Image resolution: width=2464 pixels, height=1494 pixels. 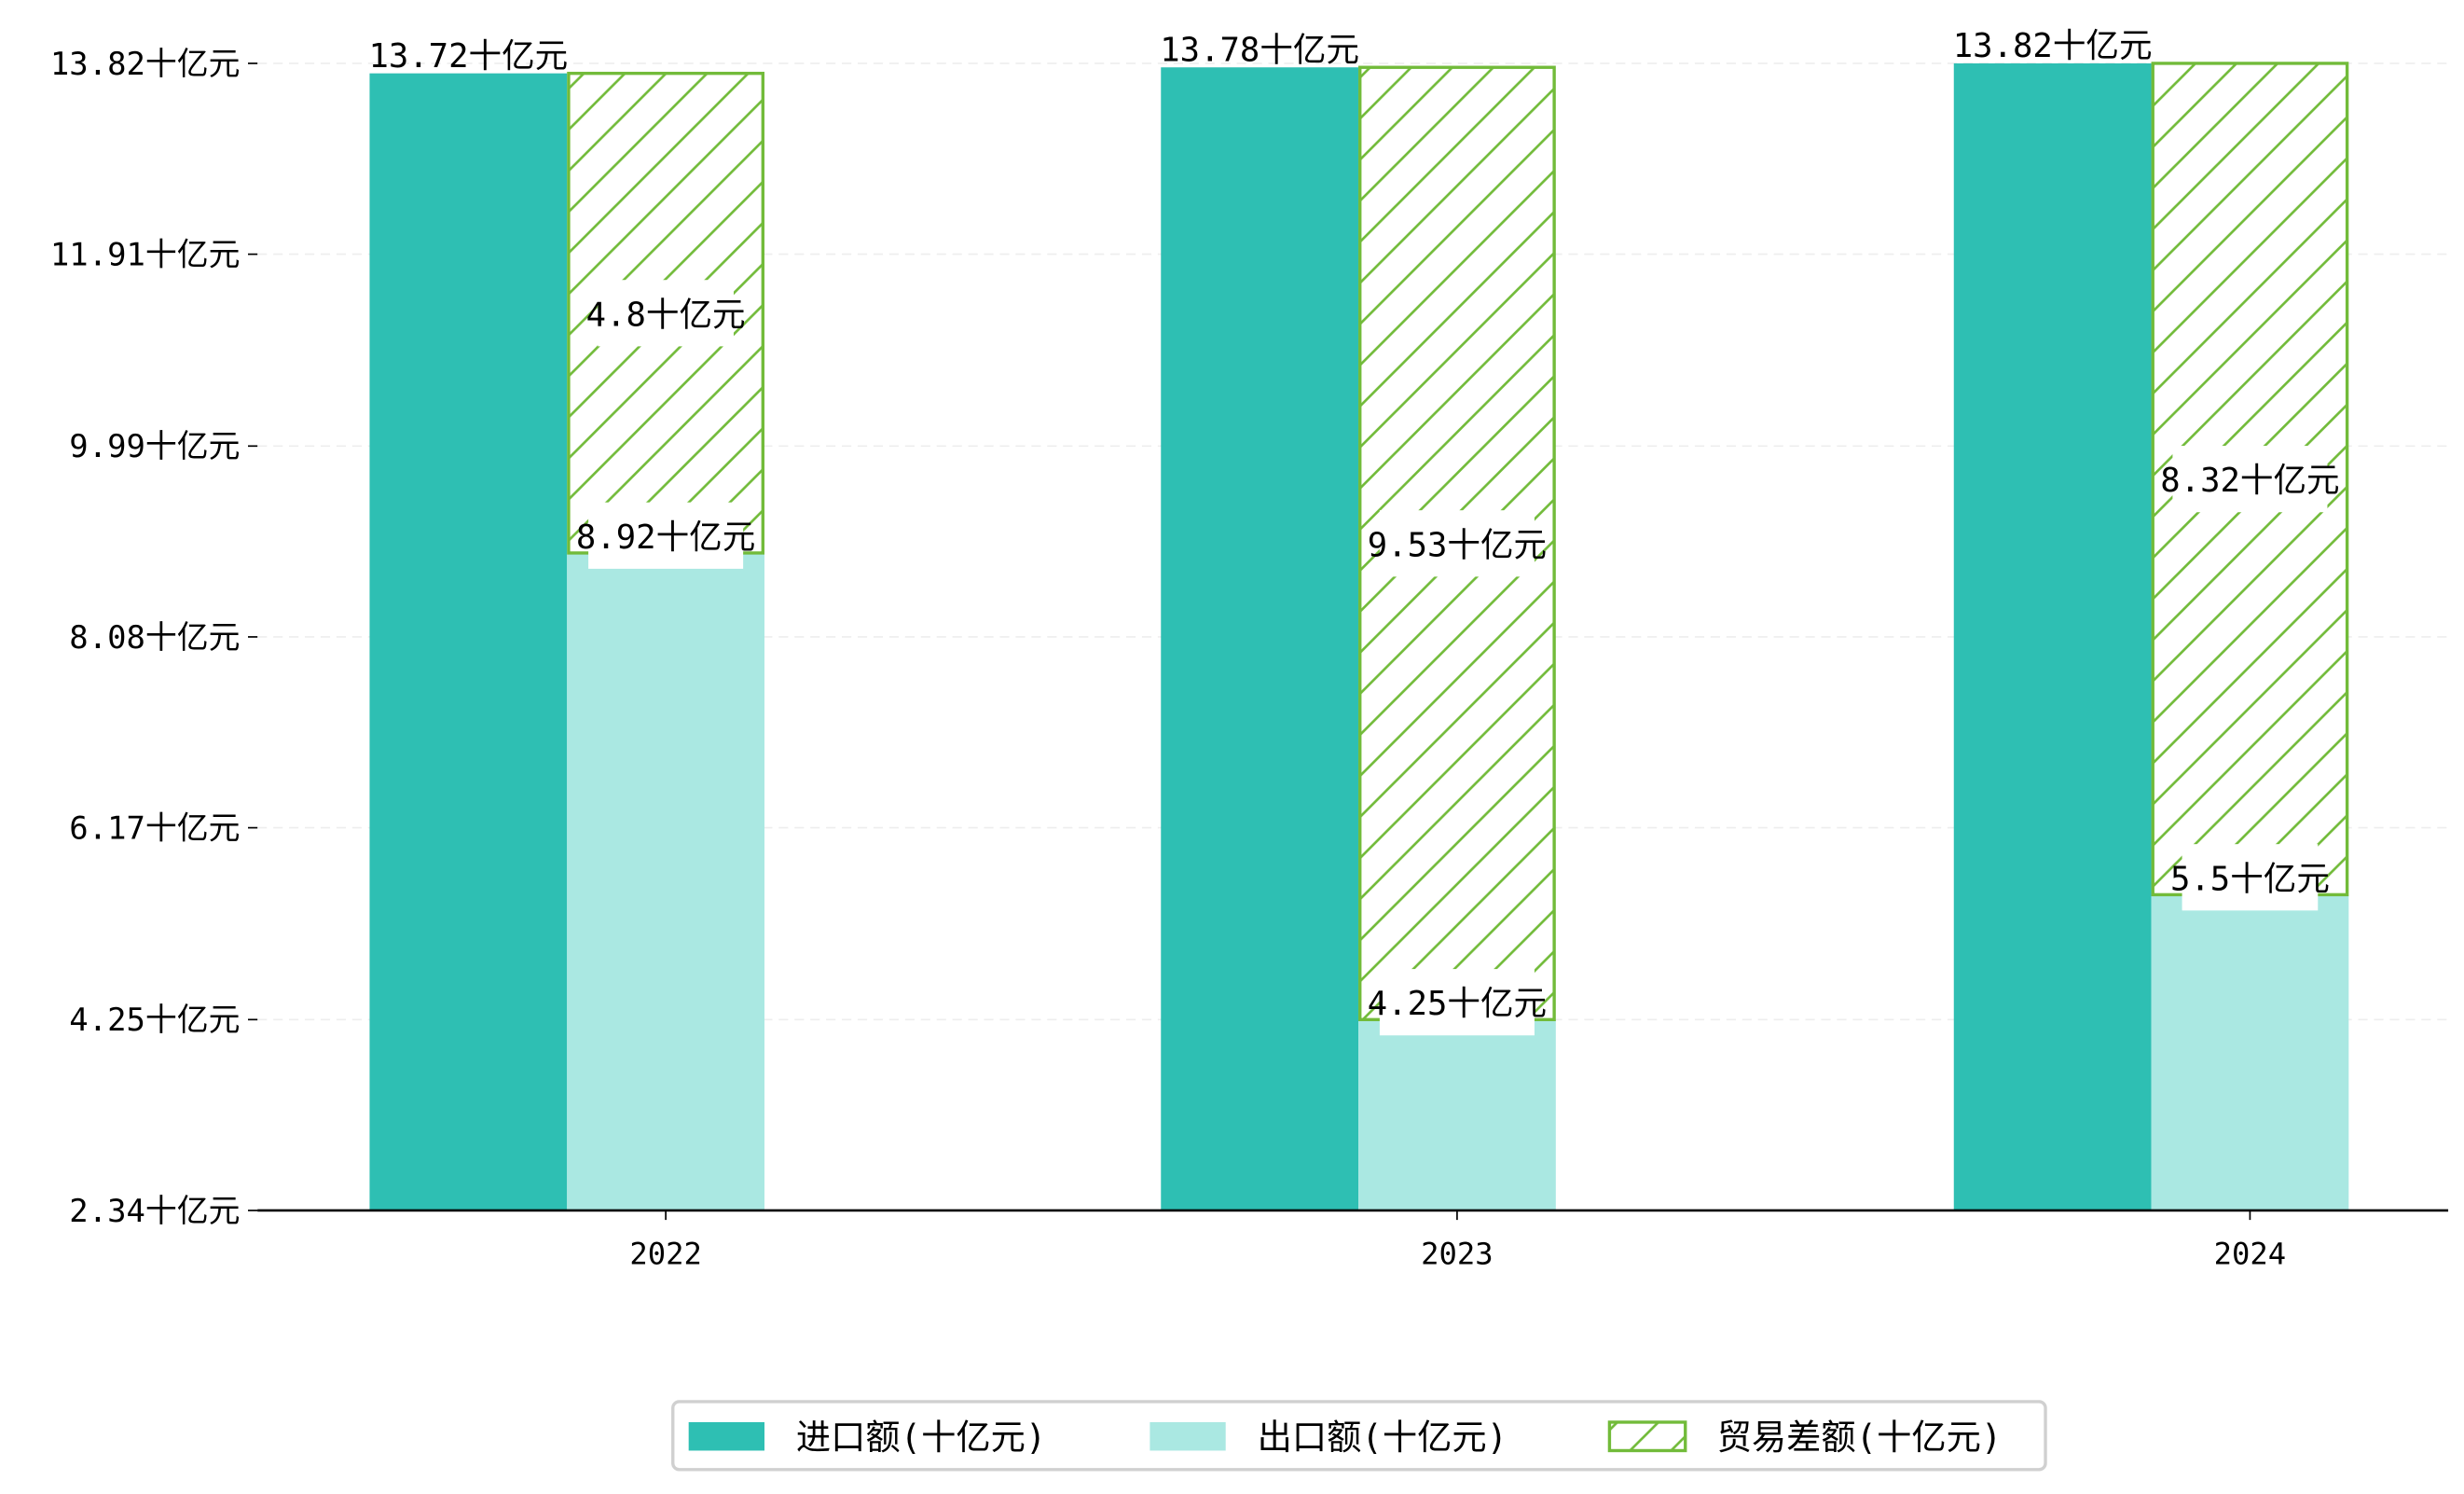 What do you see at coordinates (665, 1254) in the screenshot?
I see `x-tick-label: 2022` at bounding box center [665, 1254].